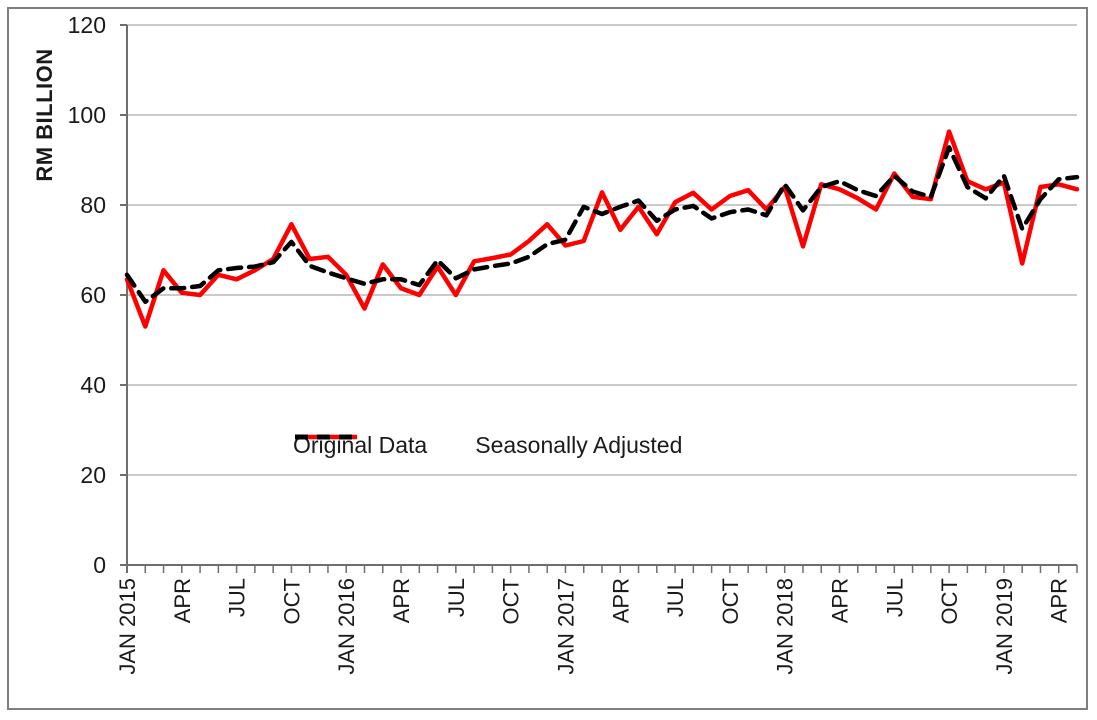 This screenshot has width=1097, height=720. I want to click on x-tick-label: JAN 2016, so click(346, 626).